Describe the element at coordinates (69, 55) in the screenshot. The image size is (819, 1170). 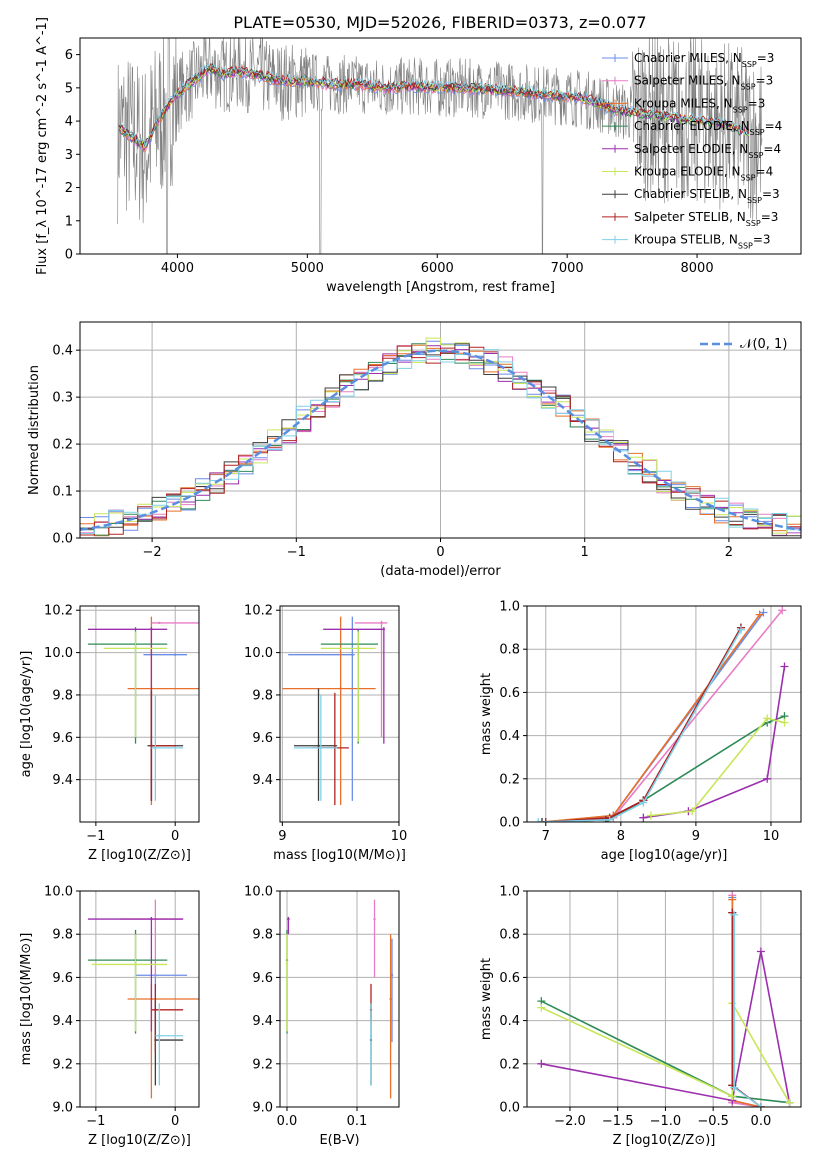
I see `y-tick-label: 6` at that location.